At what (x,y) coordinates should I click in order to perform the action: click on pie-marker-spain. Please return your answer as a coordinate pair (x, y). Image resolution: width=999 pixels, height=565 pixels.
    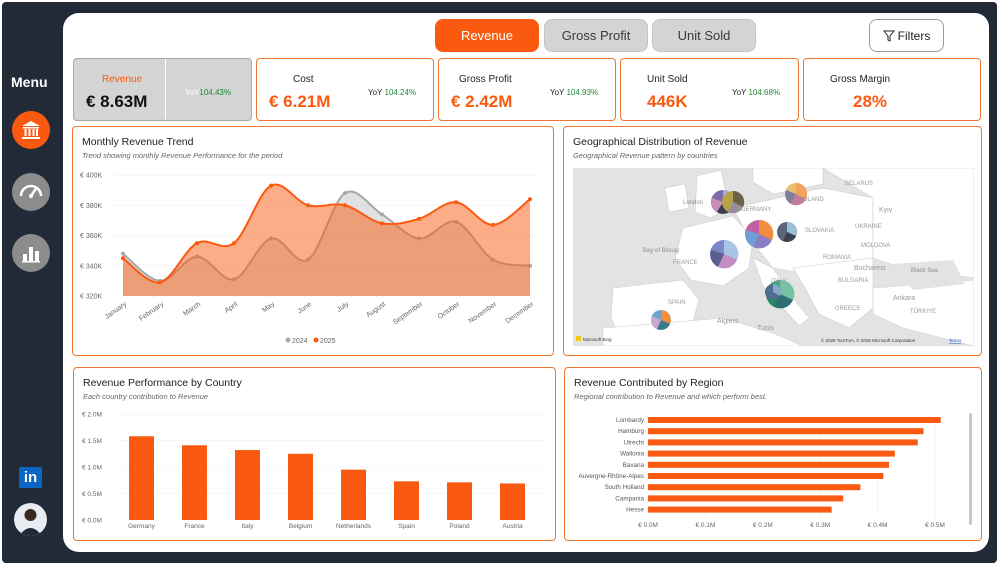
    Looking at the image, I should click on (661, 320).